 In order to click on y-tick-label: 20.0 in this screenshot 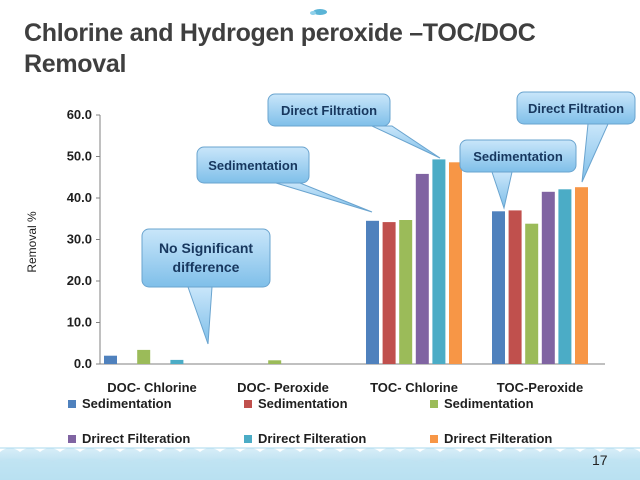, I will do `click(79, 280)`.